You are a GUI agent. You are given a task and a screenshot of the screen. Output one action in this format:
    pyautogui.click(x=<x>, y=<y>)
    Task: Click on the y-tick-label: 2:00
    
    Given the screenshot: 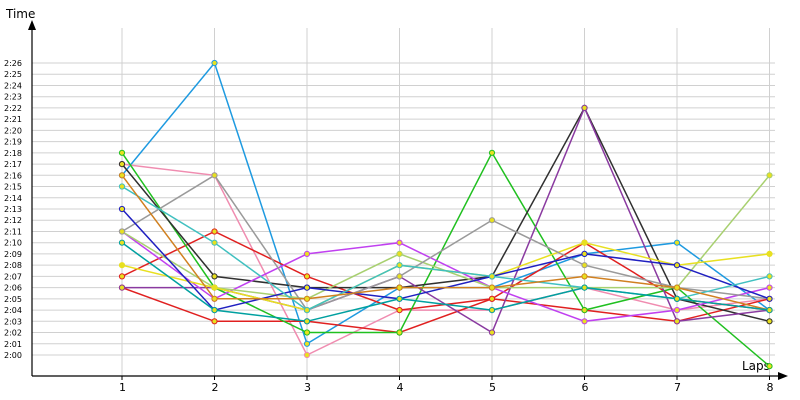 What is the action you would take?
    pyautogui.click(x=13, y=355)
    